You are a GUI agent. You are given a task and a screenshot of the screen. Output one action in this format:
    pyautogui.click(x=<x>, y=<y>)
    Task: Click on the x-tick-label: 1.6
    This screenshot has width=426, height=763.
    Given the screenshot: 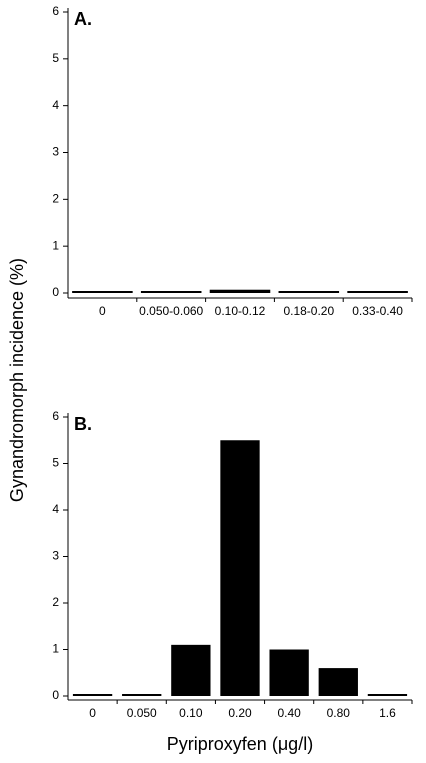 What is the action you would take?
    pyautogui.click(x=387, y=713)
    